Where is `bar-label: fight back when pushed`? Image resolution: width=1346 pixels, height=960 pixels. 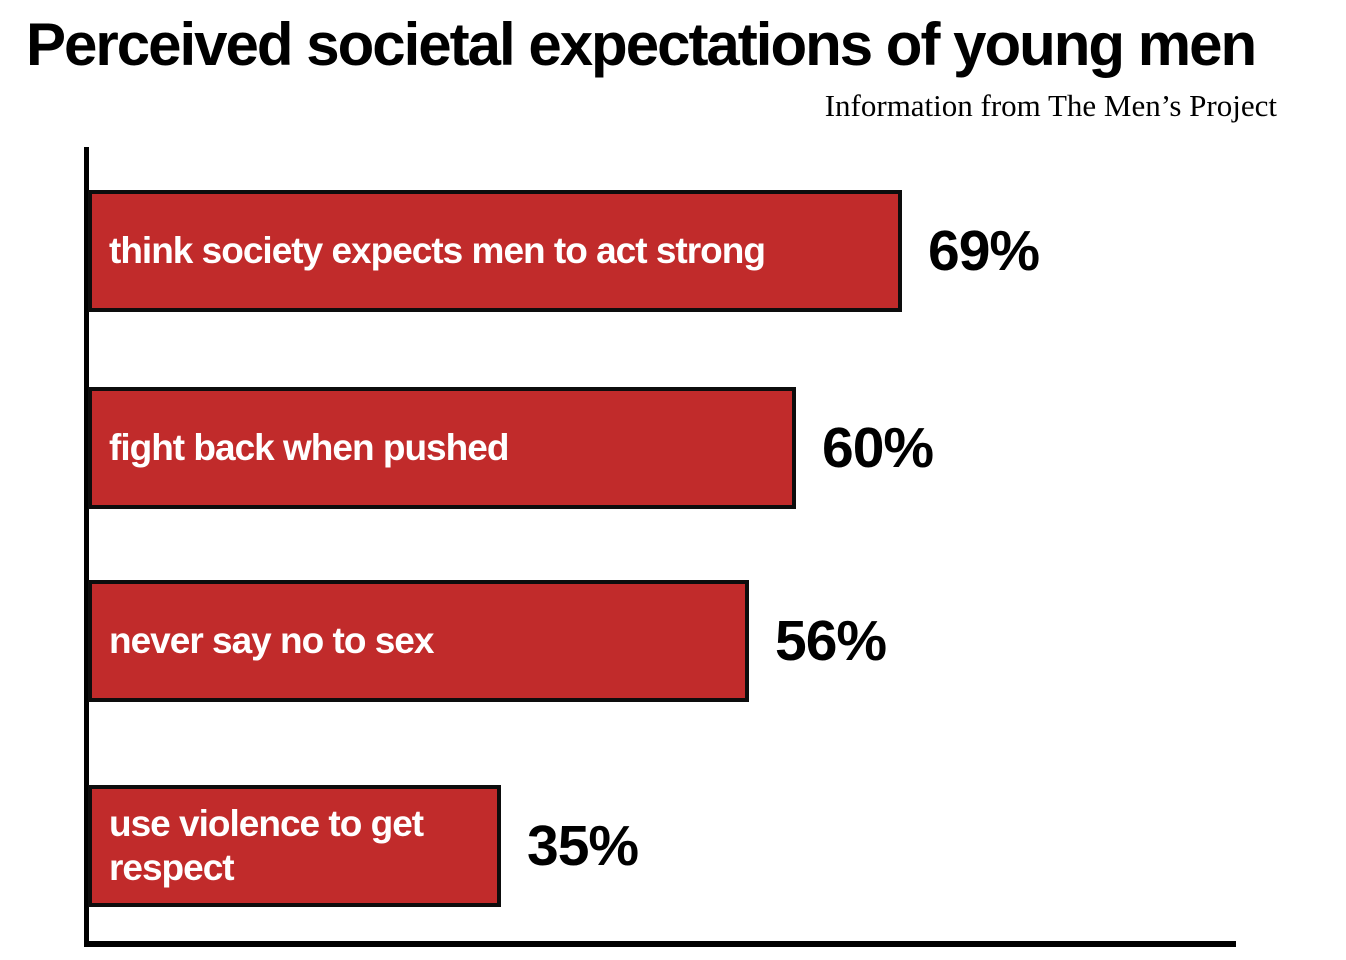 bar-label: fight back when pushed is located at coordinates (309, 448).